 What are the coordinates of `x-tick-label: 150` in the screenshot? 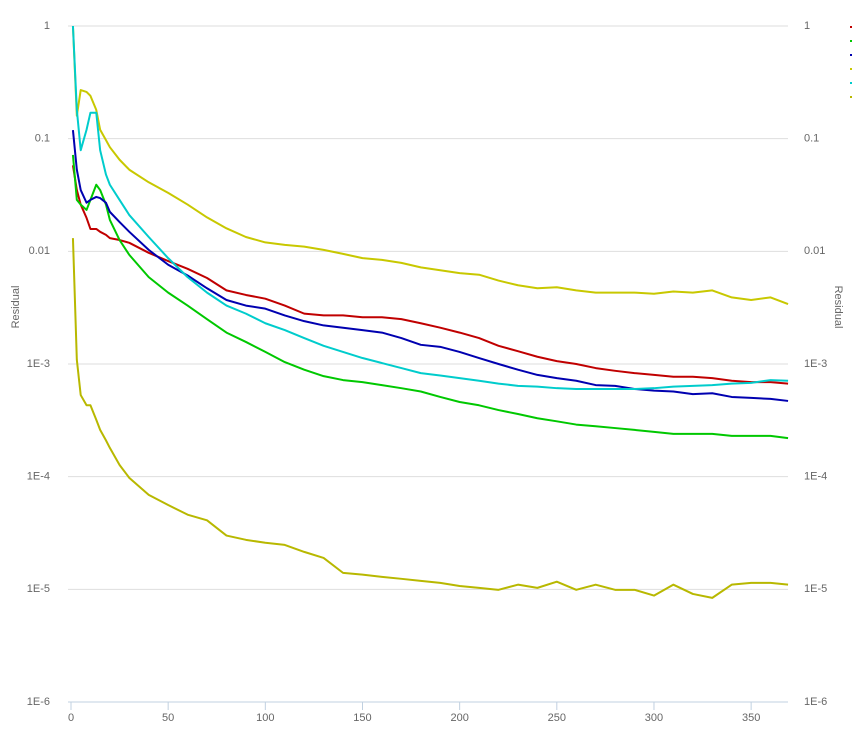 It's located at (362, 718).